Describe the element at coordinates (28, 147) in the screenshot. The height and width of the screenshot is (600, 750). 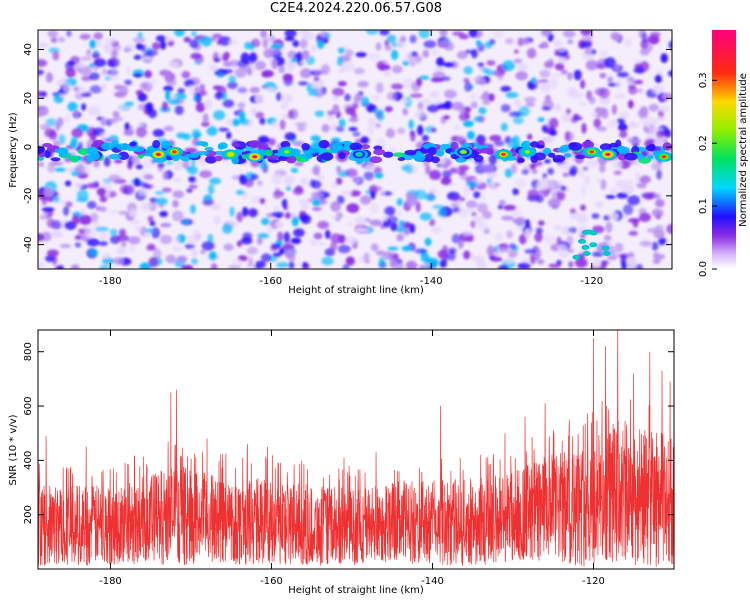
I see `heatmap-y-tick-label: 0` at that location.